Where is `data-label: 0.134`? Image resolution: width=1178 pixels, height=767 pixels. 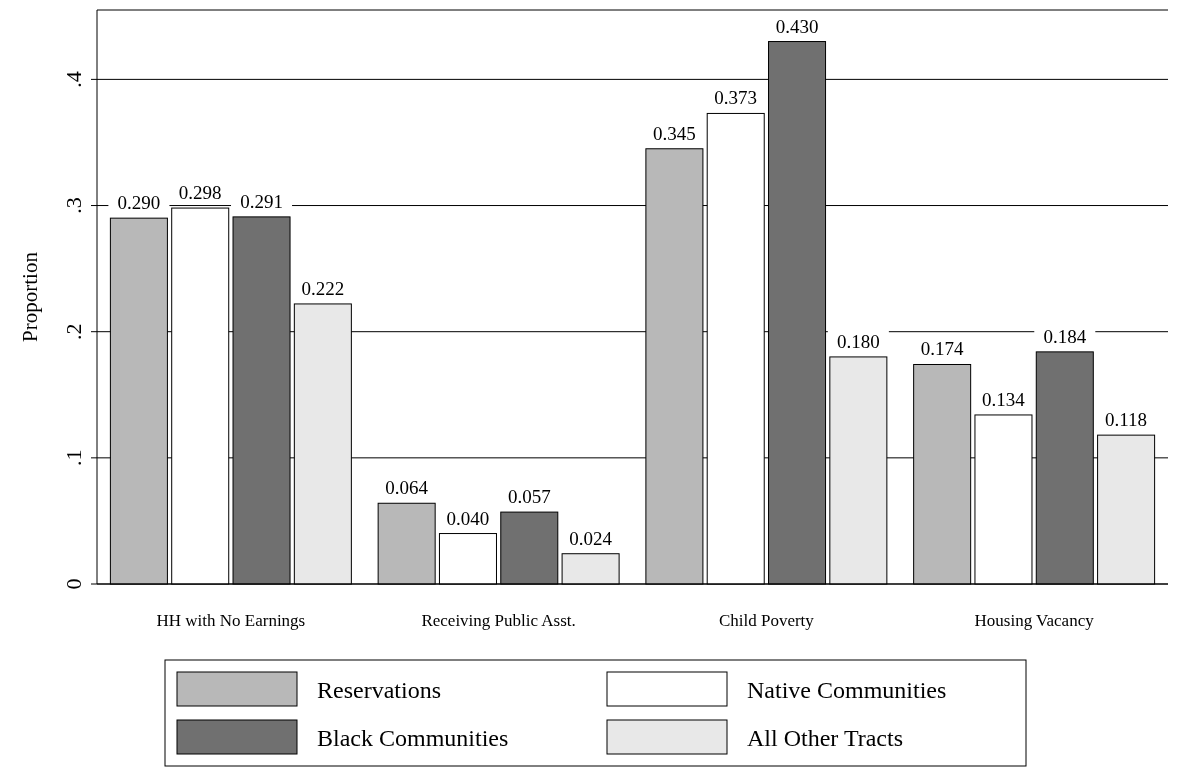
data-label: 0.134 is located at coordinates (1004, 399).